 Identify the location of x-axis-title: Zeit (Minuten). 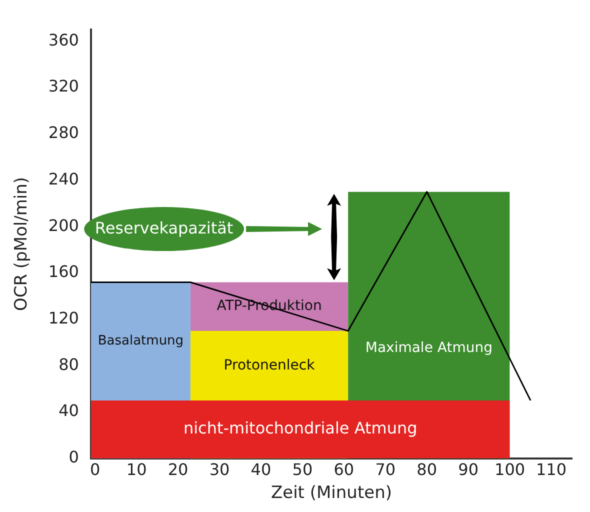
(331, 493).